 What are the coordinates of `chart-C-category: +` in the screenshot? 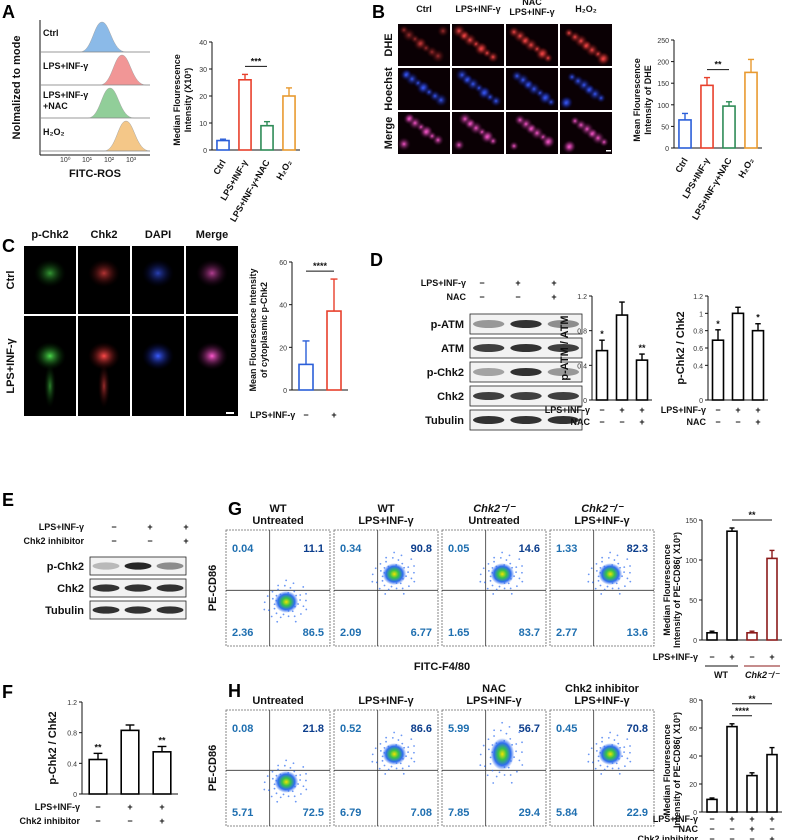 It's located at (333, 415).